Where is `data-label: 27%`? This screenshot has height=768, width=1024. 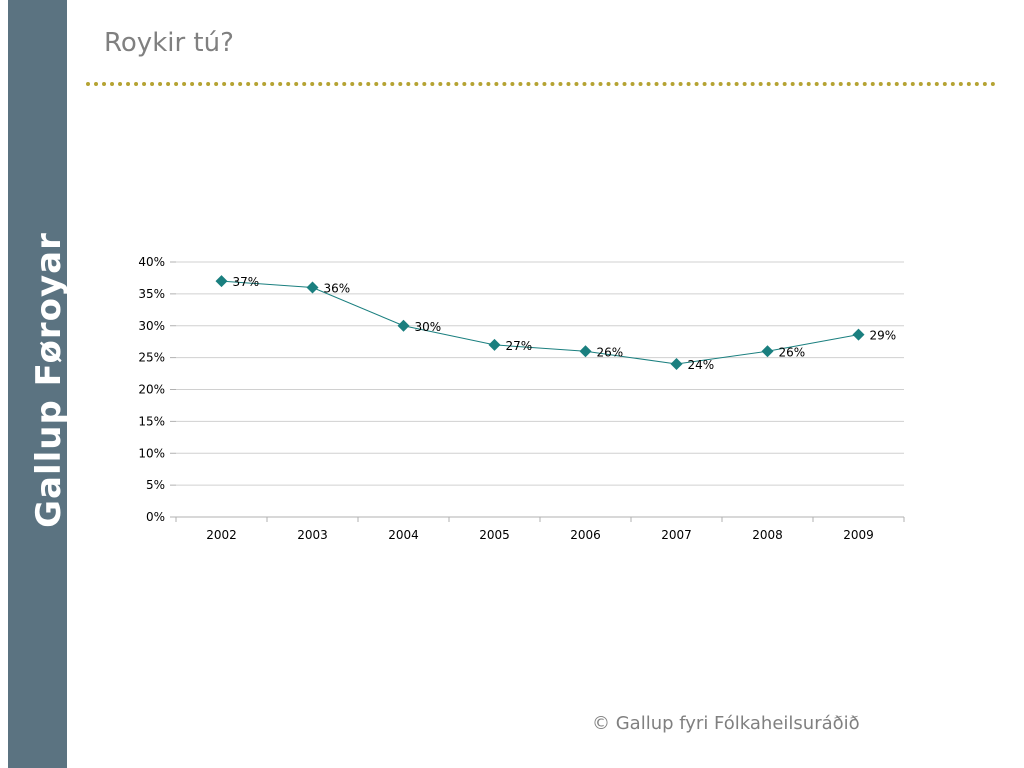 data-label: 27% is located at coordinates (519, 346).